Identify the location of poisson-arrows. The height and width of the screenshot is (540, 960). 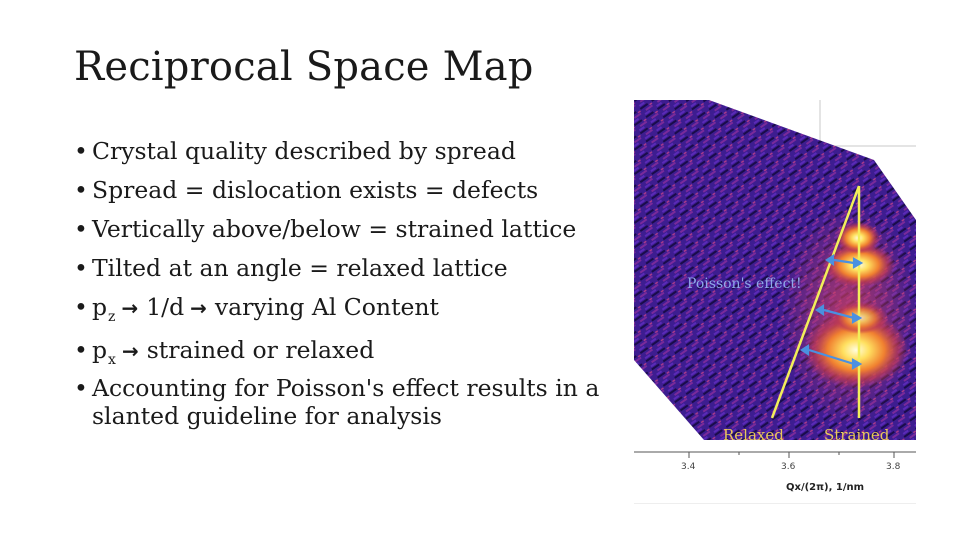
(832, 311).